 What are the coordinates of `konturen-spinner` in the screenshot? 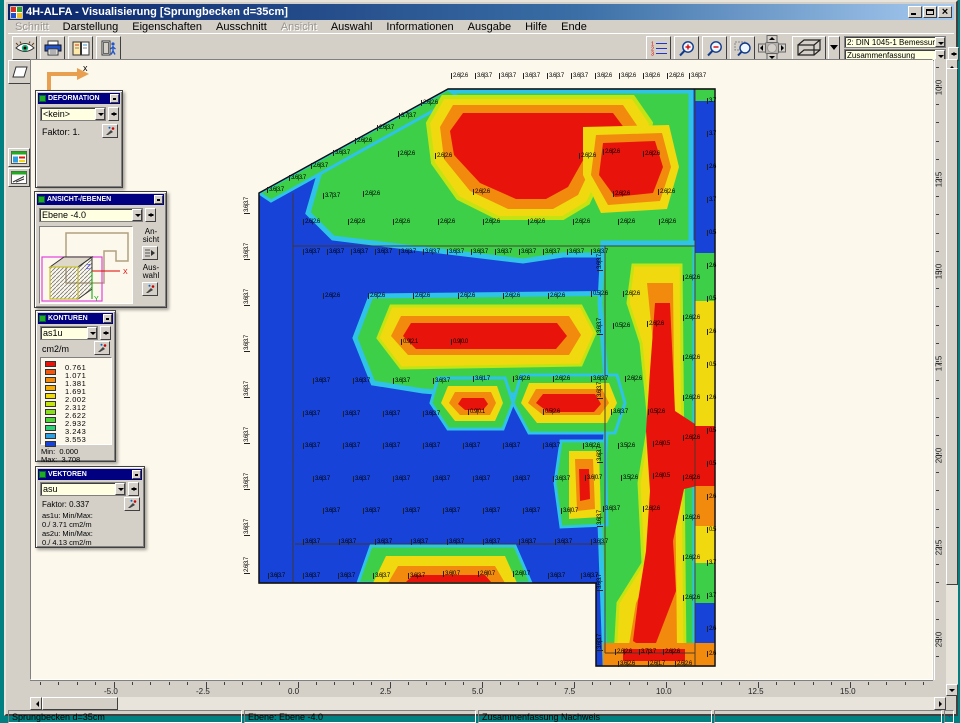 It's located at (105, 333).